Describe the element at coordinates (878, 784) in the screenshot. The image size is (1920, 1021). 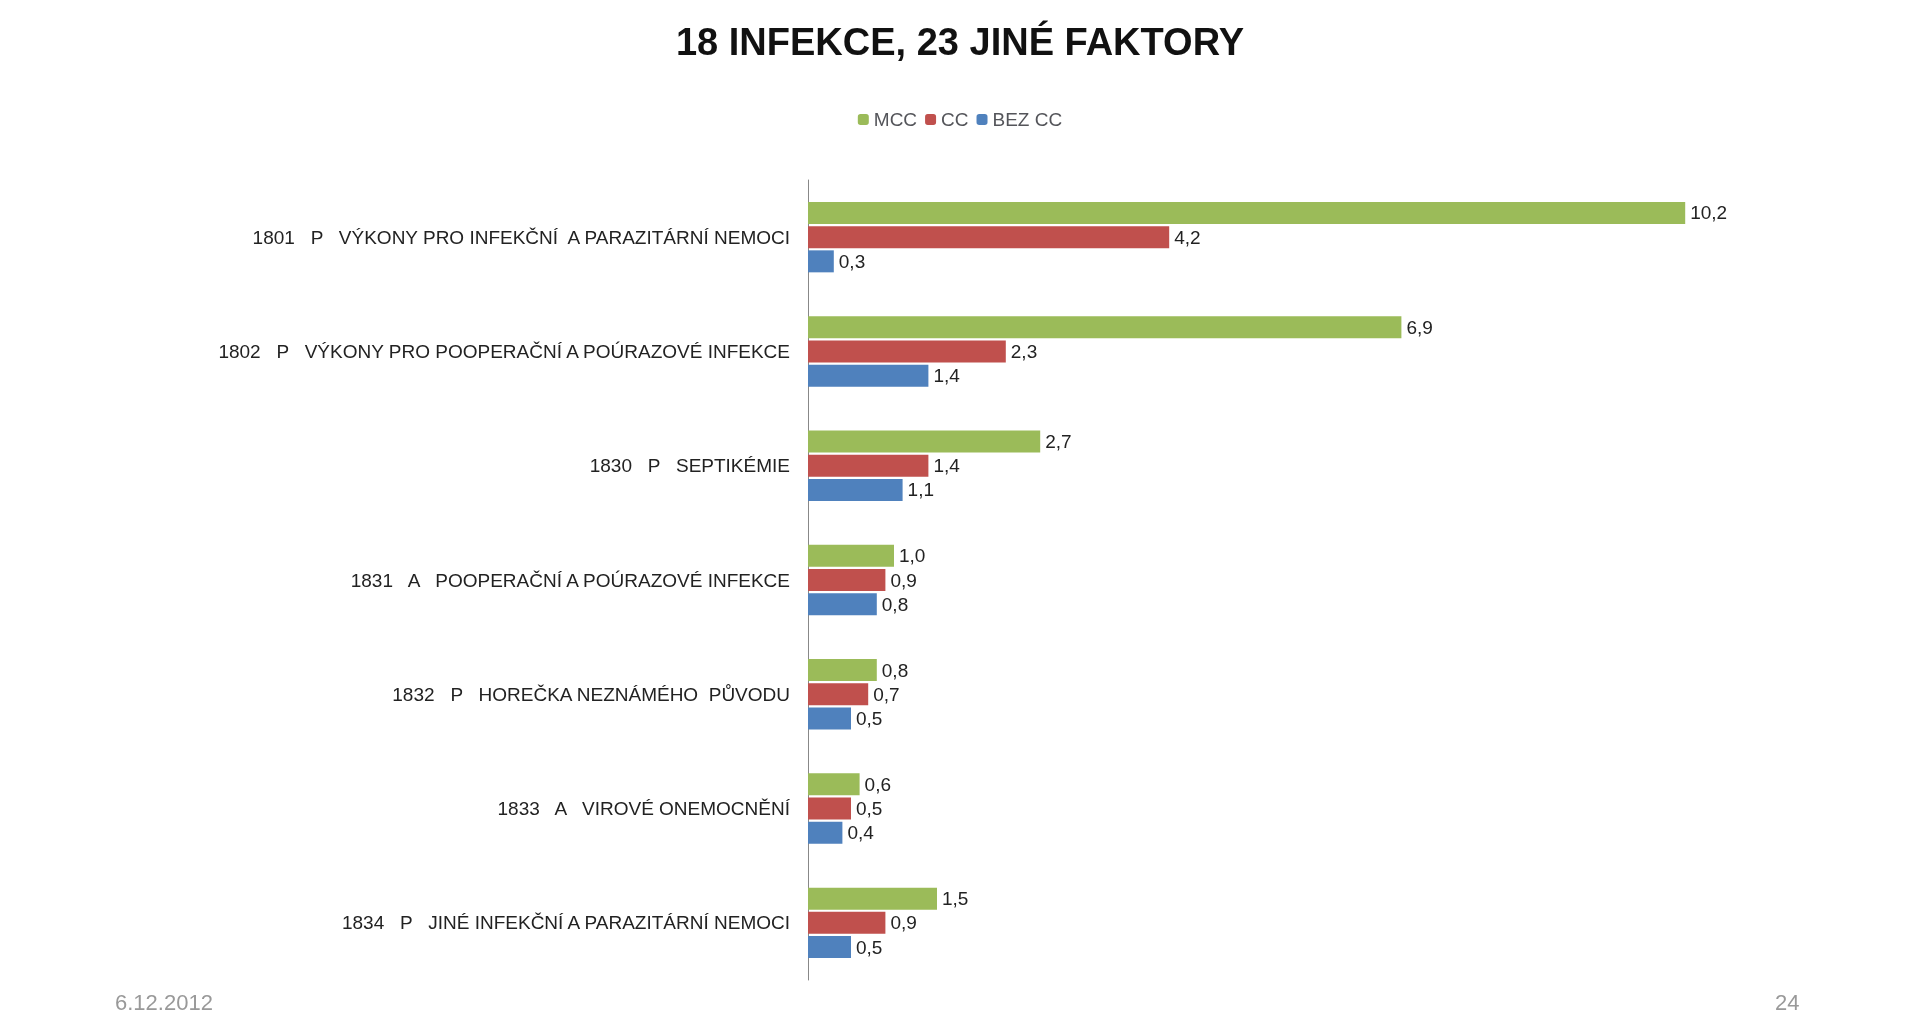
I see `data-label: 0,6` at that location.